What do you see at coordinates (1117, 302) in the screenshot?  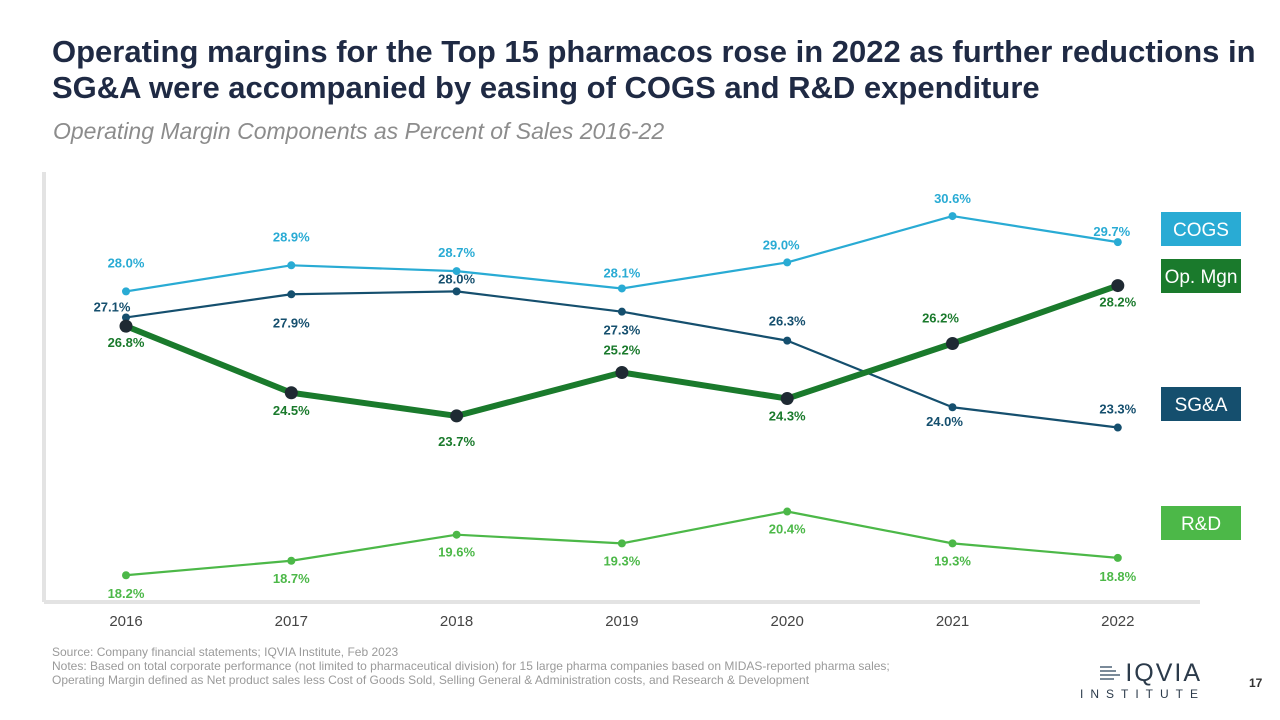 I see `data-label: 28.2%` at bounding box center [1117, 302].